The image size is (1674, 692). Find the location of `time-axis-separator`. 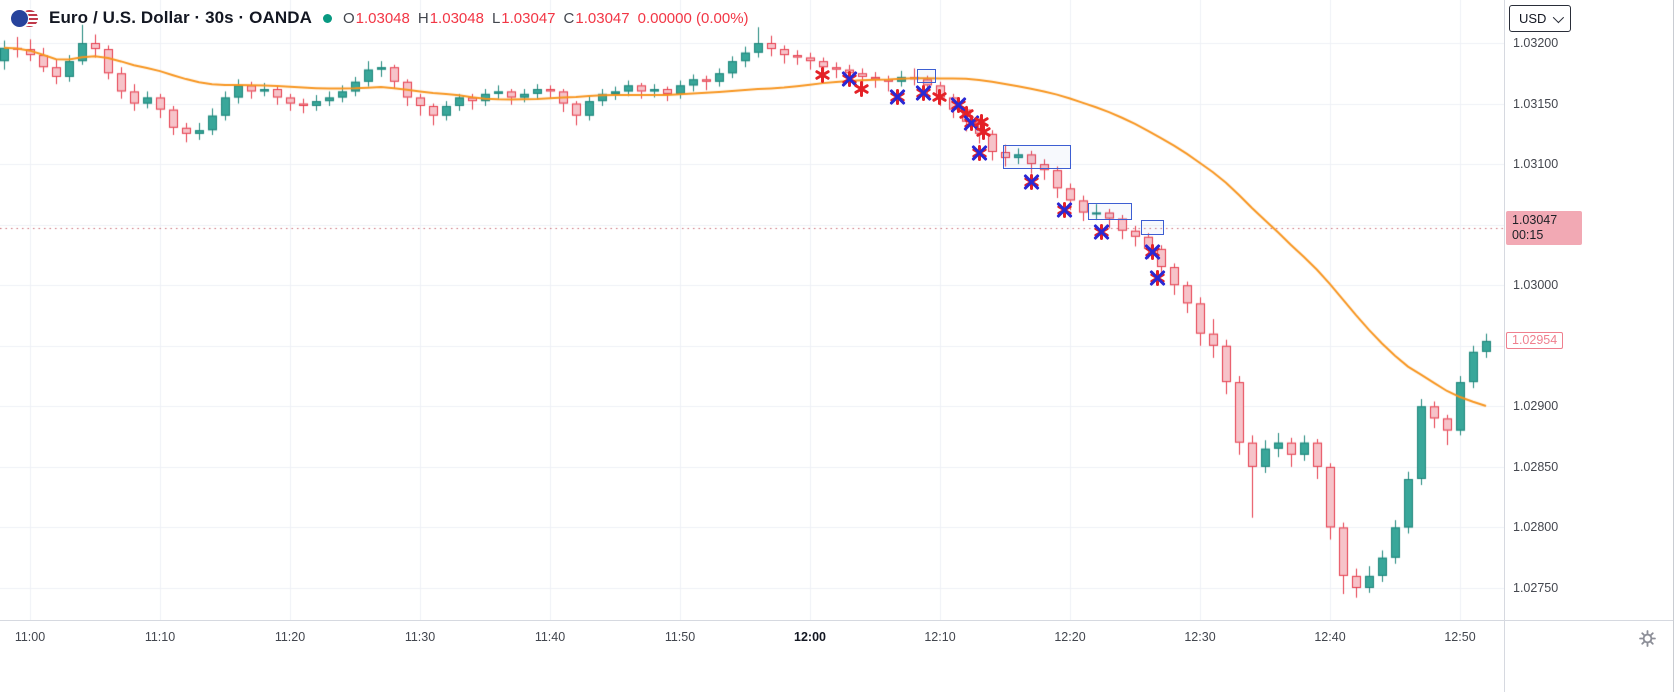

time-axis-separator is located at coordinates (837, 620).